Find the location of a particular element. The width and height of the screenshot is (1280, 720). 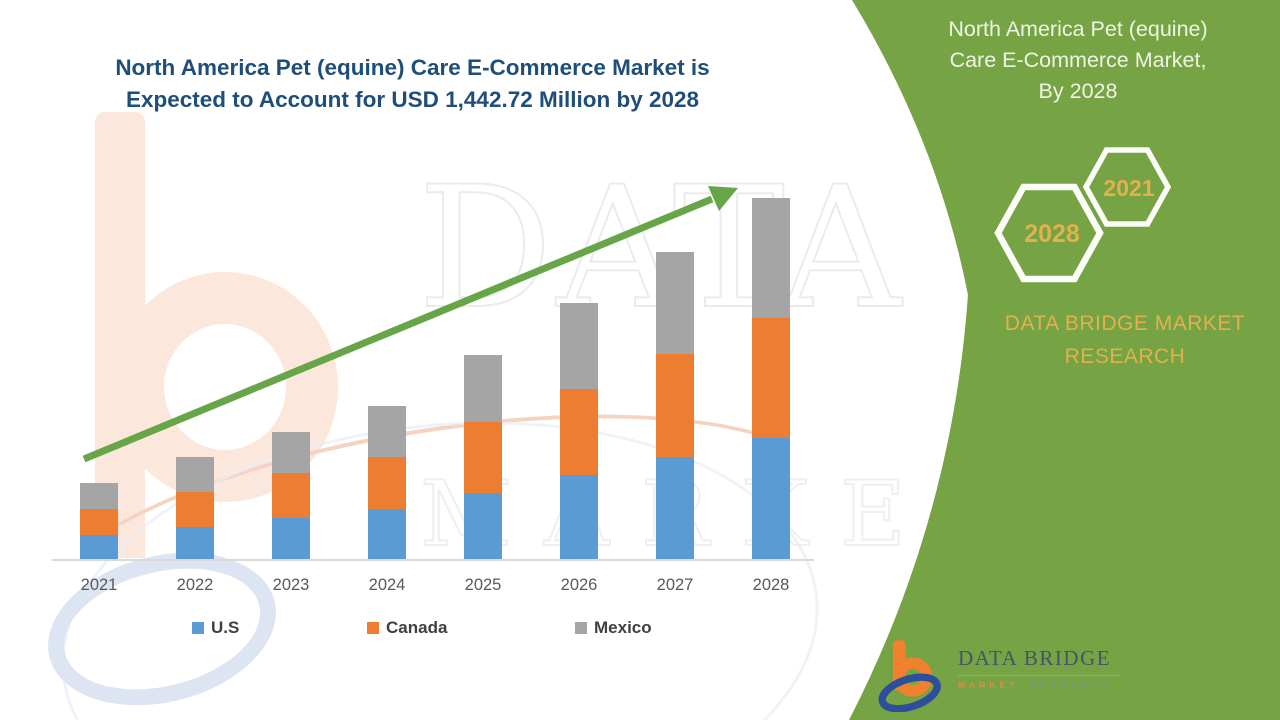

legend-label: Mexico is located at coordinates (623, 627).